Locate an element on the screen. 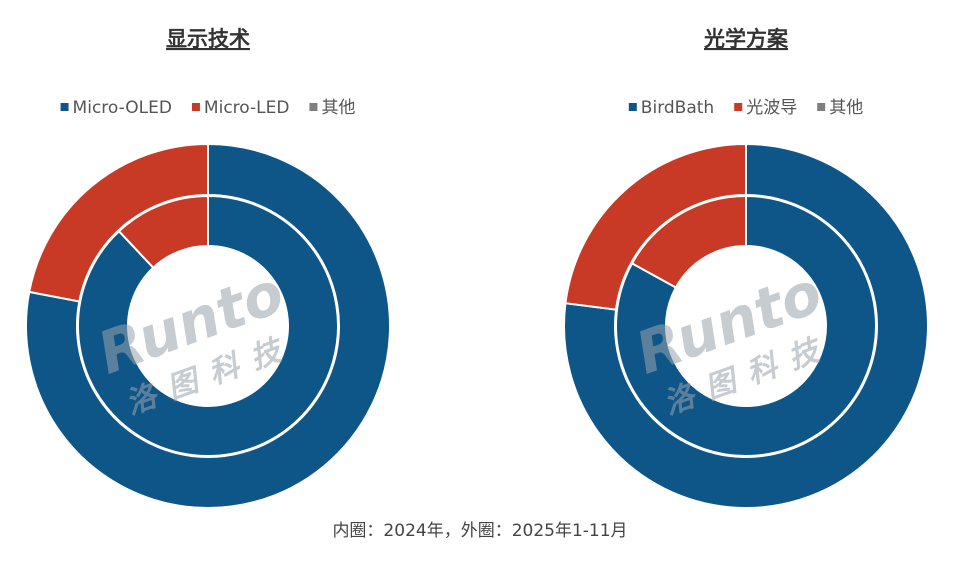  legend-label: BirdBath is located at coordinates (677, 108).